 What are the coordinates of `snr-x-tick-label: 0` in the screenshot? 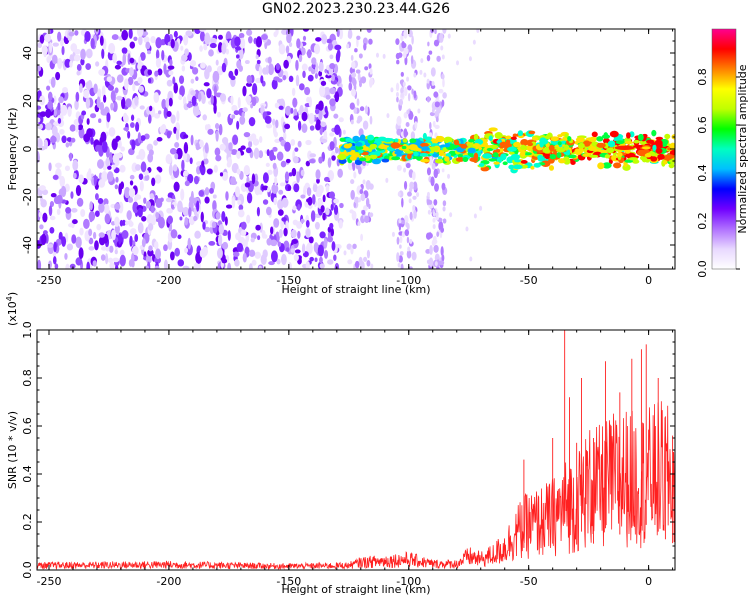 It's located at (648, 581).